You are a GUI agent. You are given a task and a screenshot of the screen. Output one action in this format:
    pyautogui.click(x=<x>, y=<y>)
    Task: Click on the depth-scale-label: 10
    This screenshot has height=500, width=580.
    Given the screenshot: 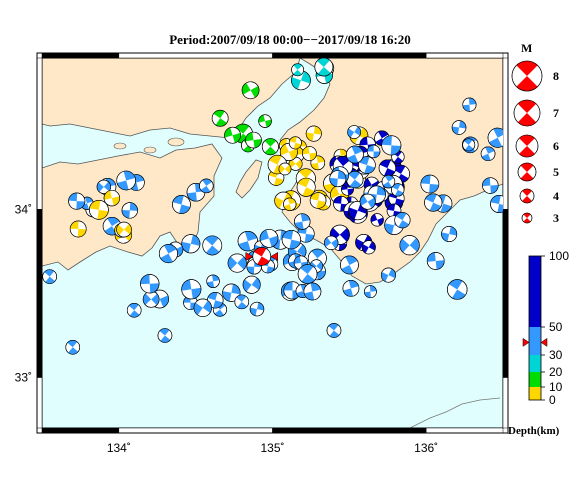 What is the action you would take?
    pyautogui.click(x=556, y=387)
    